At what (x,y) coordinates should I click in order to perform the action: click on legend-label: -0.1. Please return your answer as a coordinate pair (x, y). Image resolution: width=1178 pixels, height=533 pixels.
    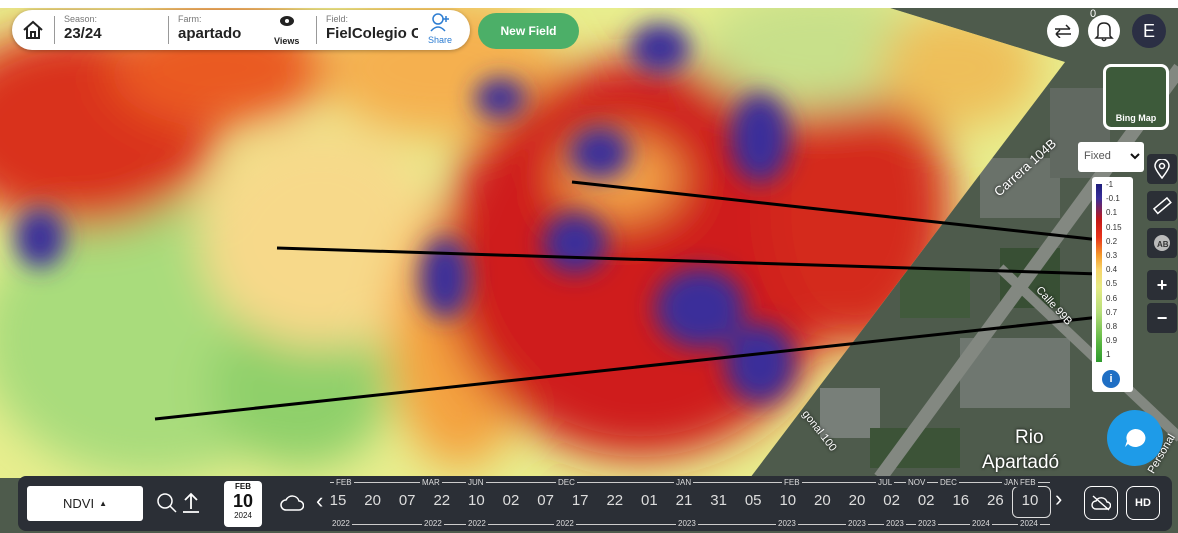
    Looking at the image, I should click on (1113, 199).